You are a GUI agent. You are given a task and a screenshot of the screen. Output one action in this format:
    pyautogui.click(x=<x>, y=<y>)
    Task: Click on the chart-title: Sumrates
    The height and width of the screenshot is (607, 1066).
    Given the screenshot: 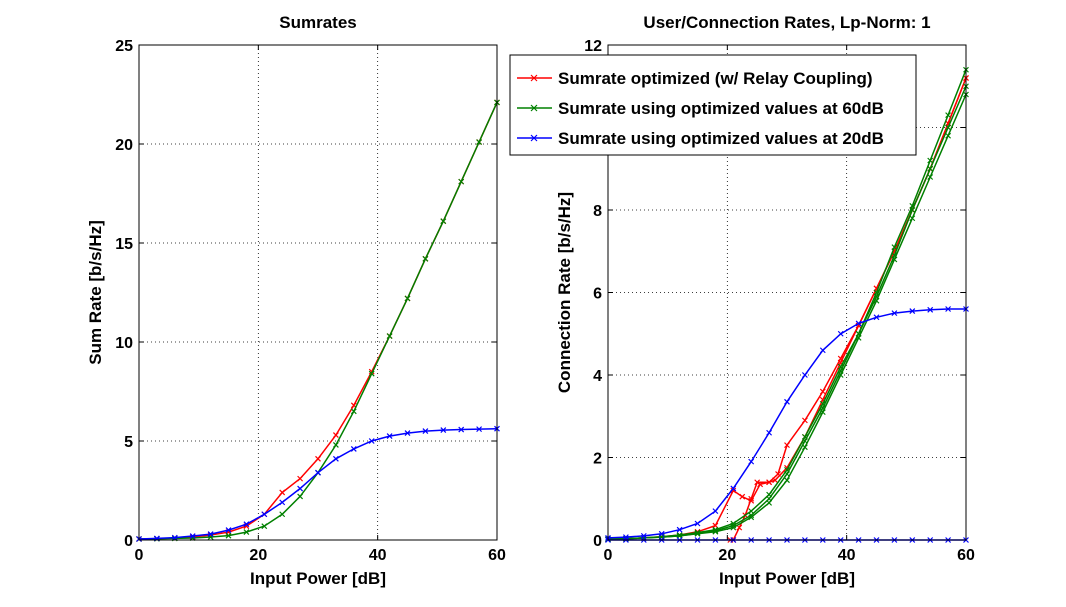 What is the action you would take?
    pyautogui.click(x=317, y=22)
    